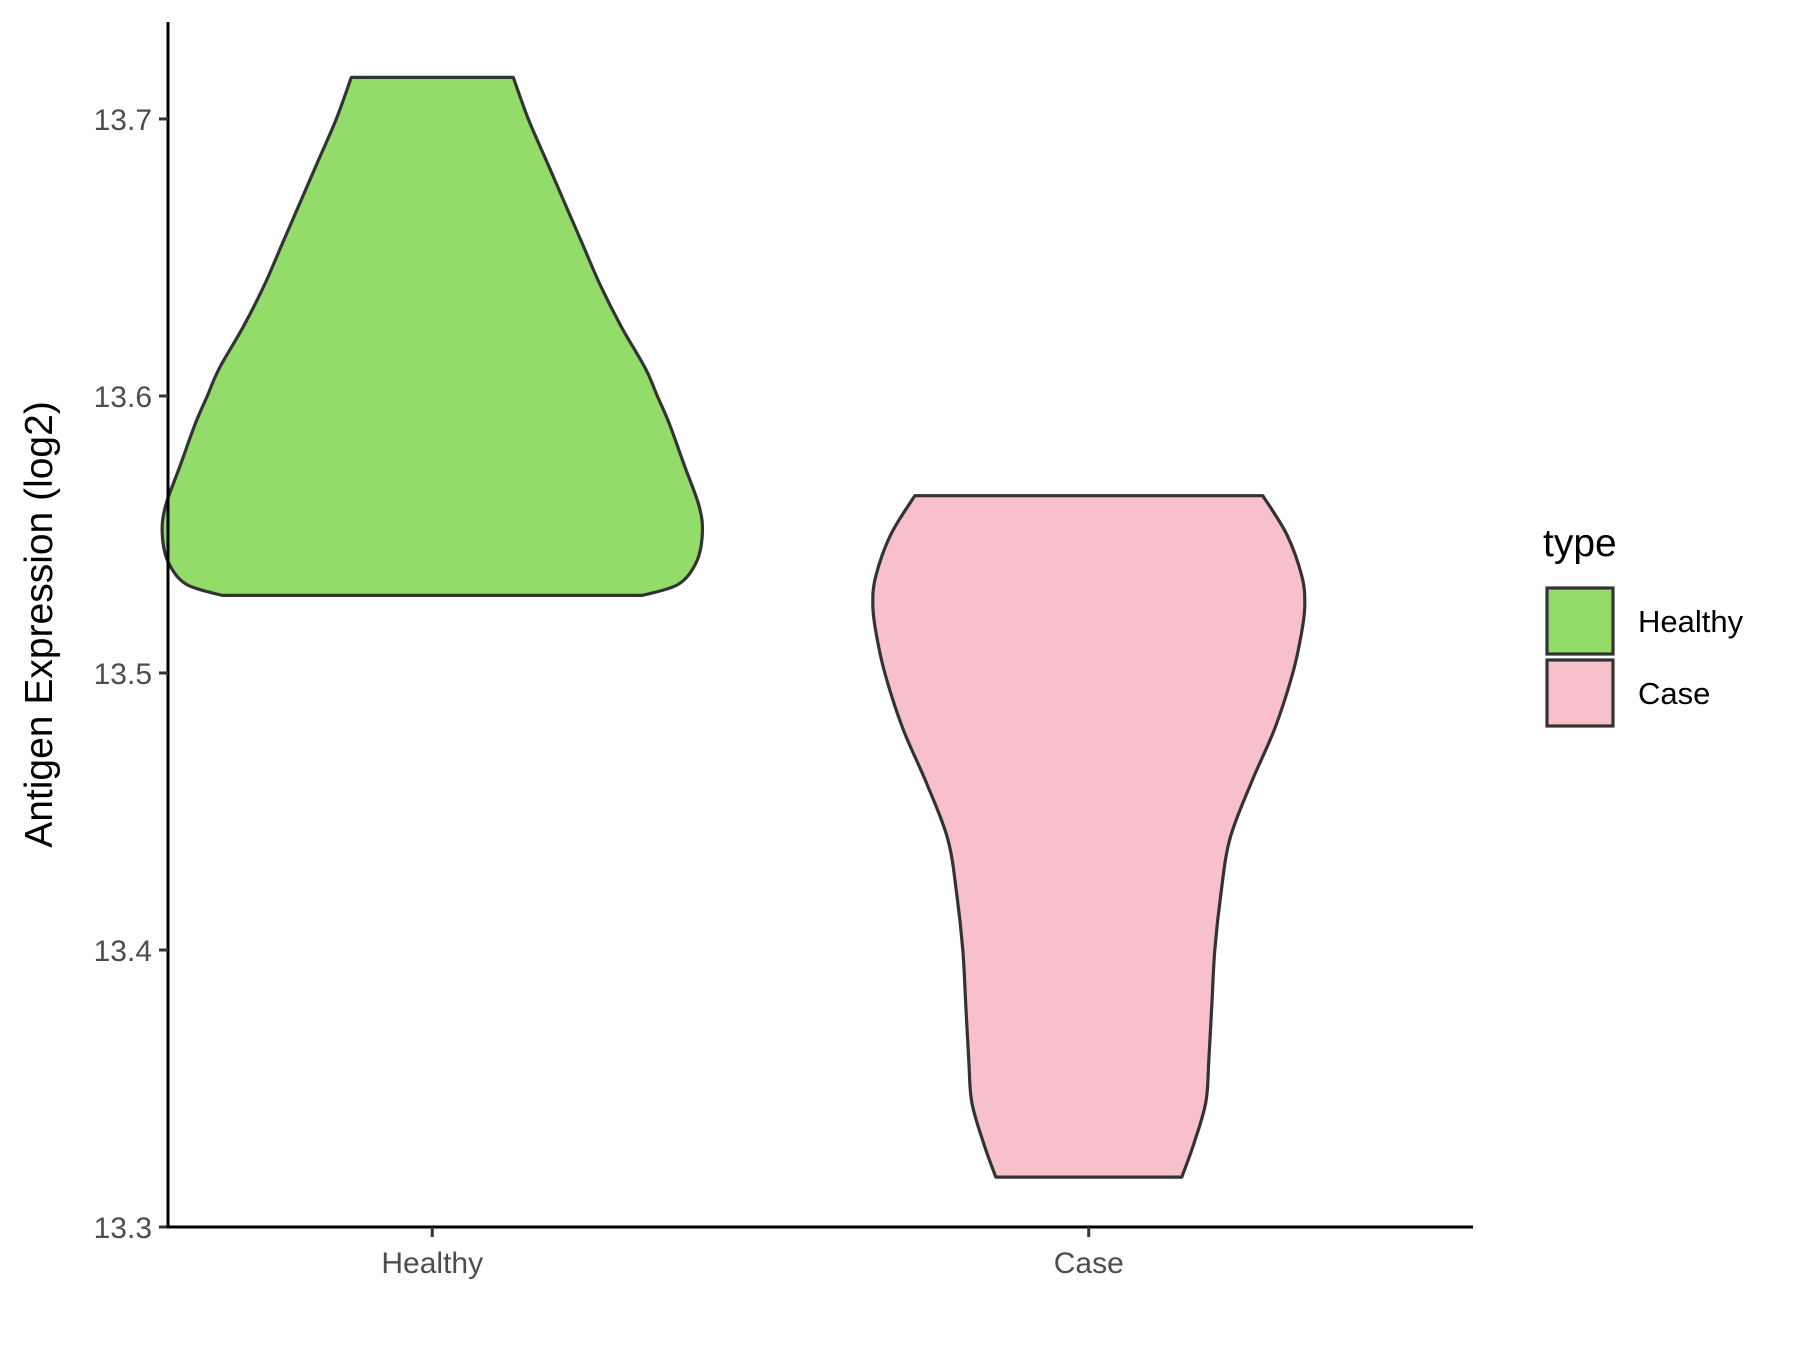  Describe the element at coordinates (132, 633) in the screenshot. I see `y-axis: 13.3 13.4 13.5 13.6 13.7` at that location.